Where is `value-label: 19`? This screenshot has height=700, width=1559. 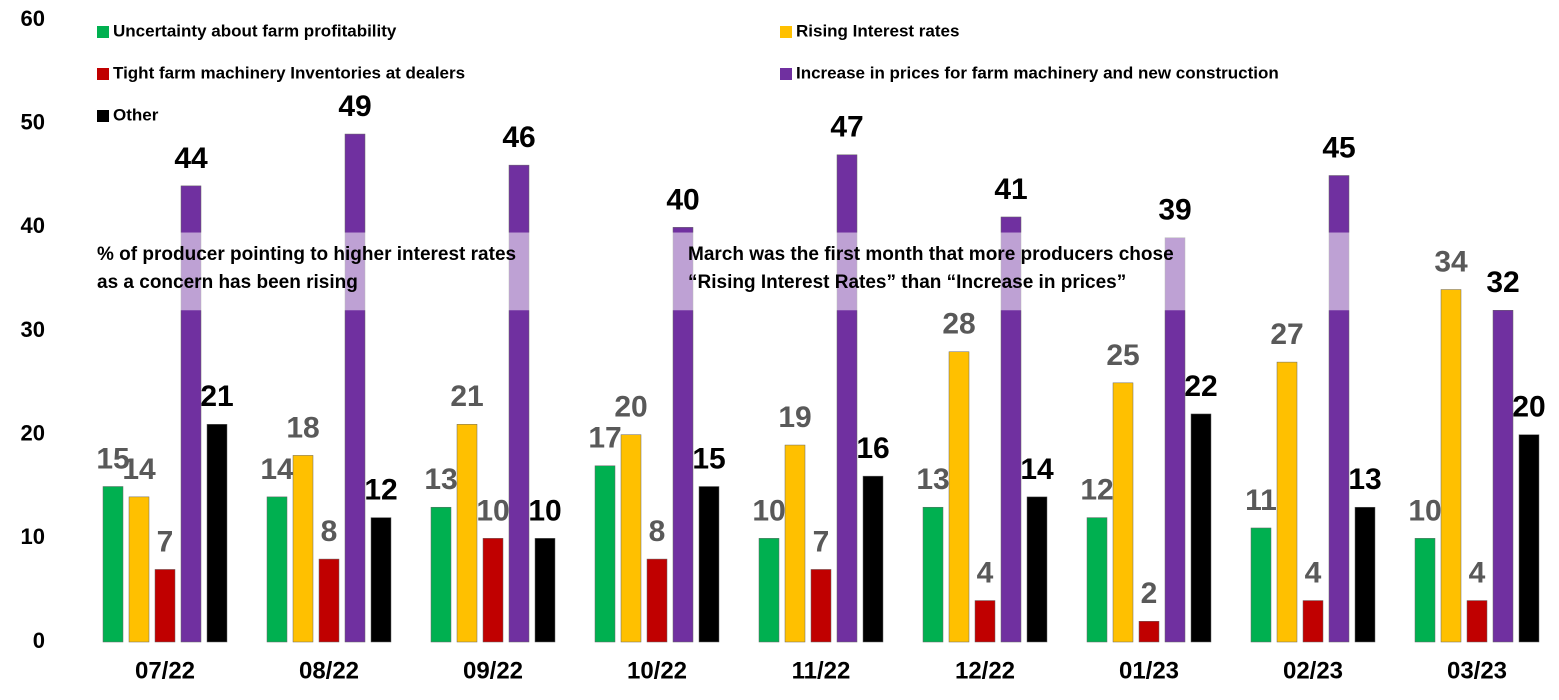
value-label: 19 is located at coordinates (794, 417).